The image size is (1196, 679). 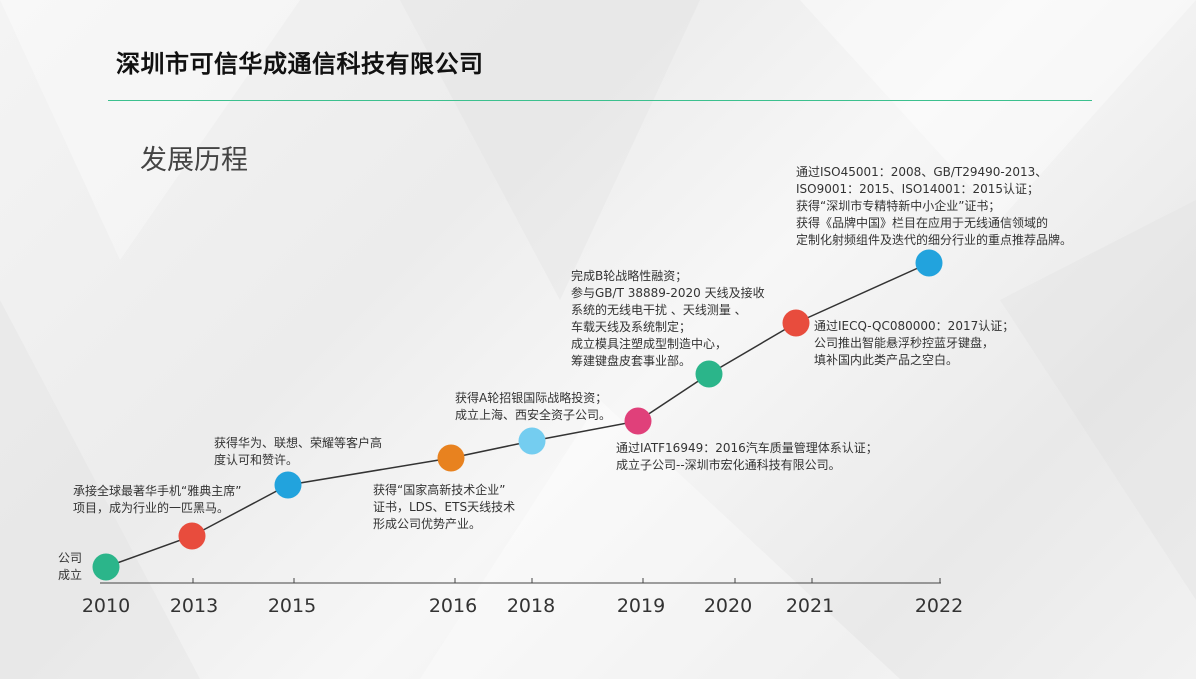 I want to click on year-label-2021: 2021, so click(x=810, y=606).